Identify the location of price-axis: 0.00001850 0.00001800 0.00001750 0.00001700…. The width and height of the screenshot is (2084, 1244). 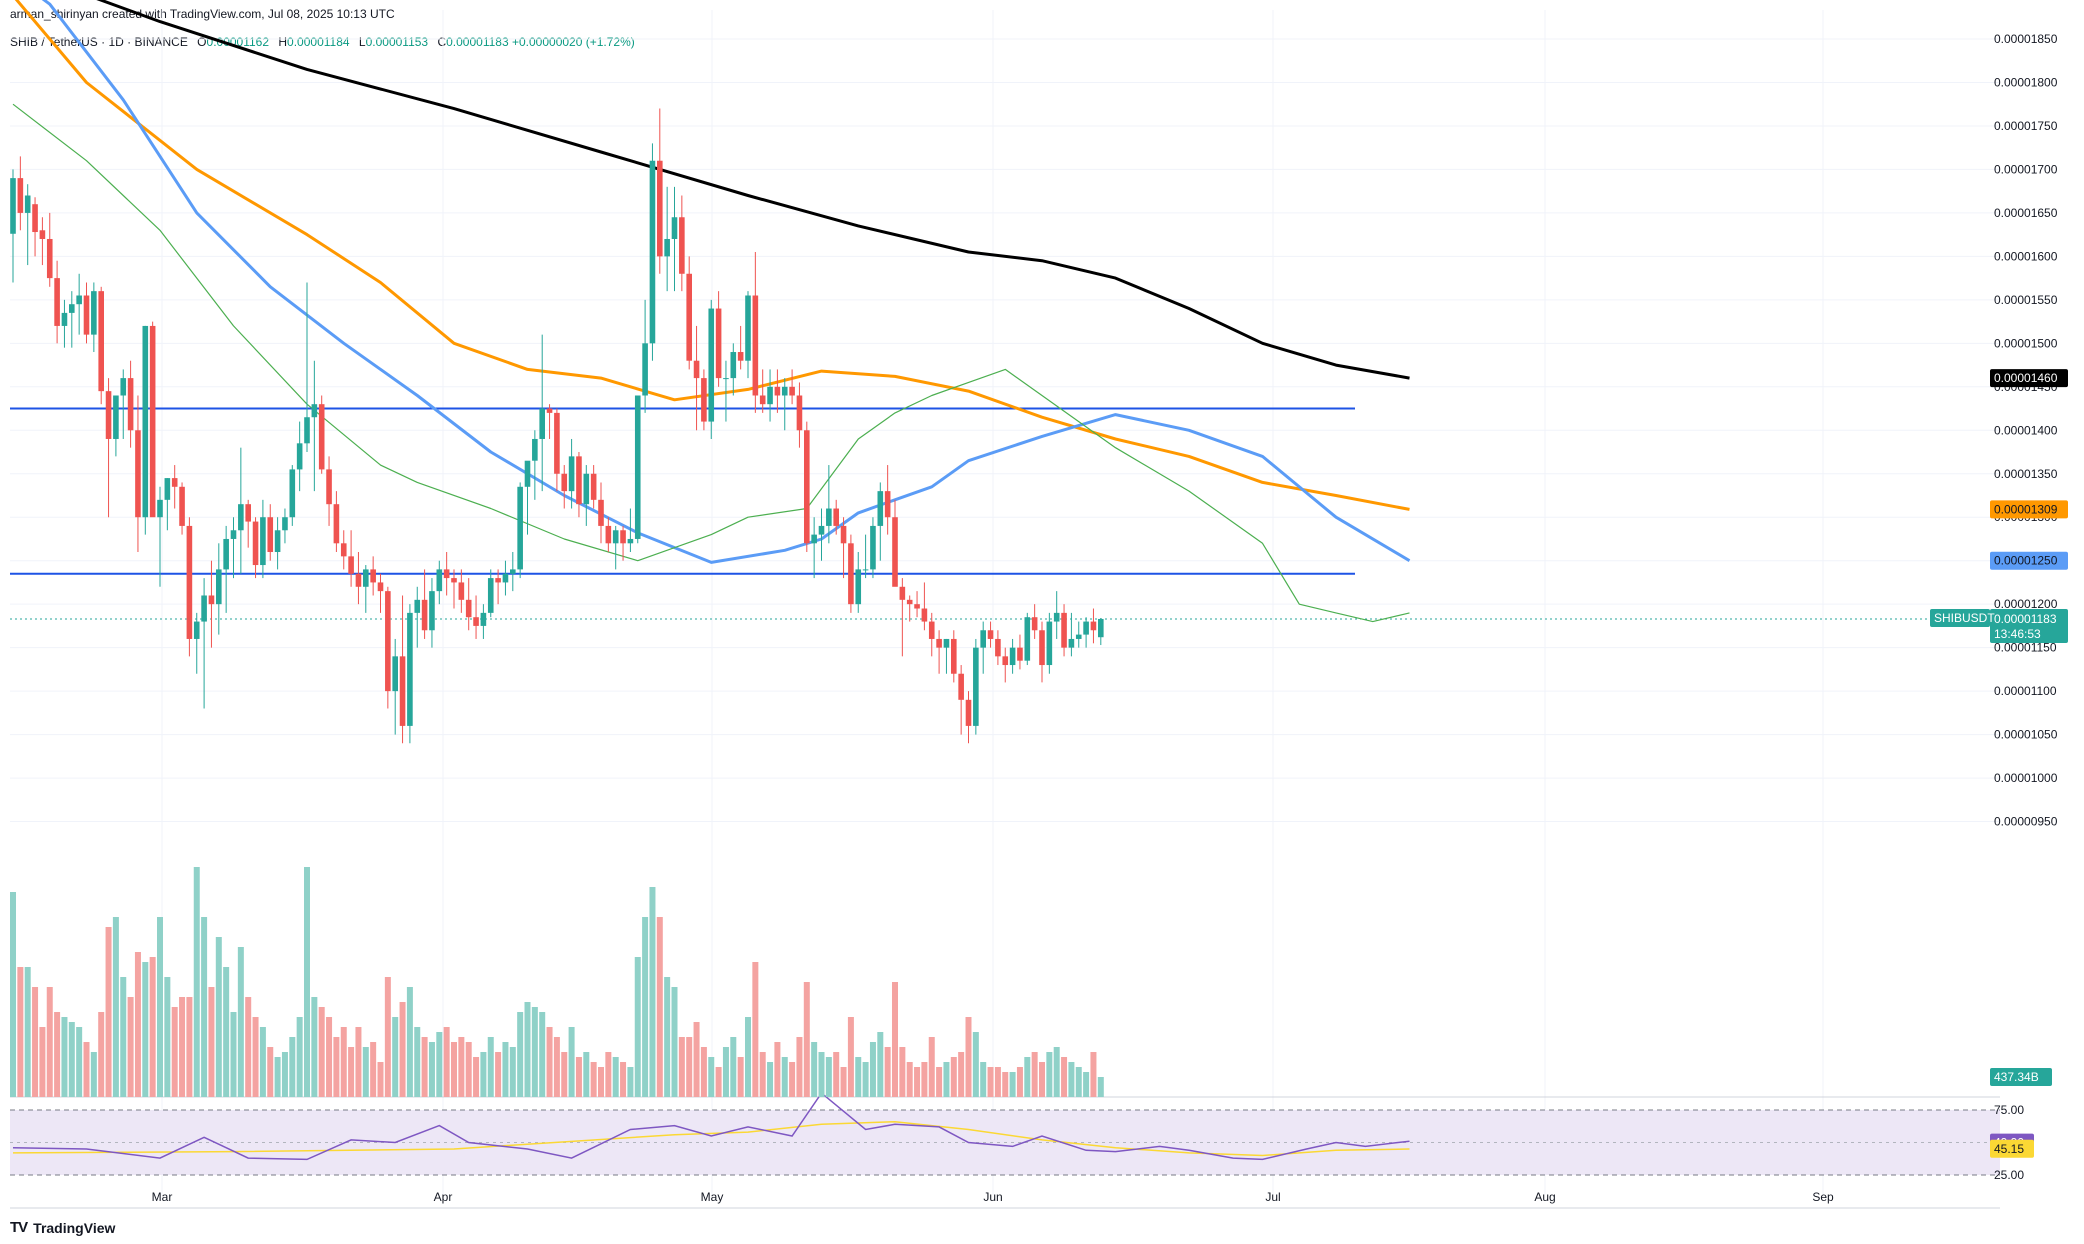
(2026, 607).